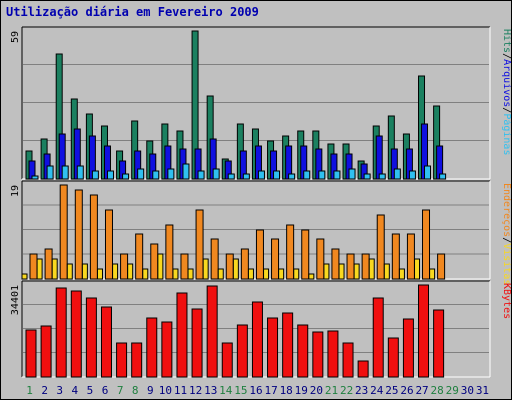  I want to click on chart-title: Utilização diária em Fevereiro 2009, so click(132, 12).